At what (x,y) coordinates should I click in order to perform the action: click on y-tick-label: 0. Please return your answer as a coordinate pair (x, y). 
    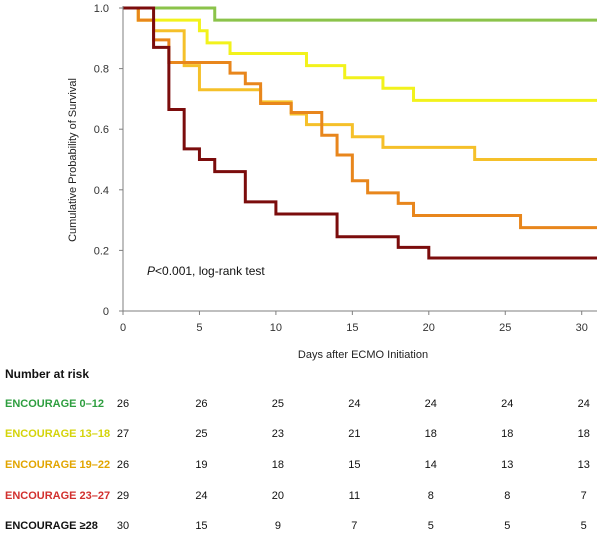
    Looking at the image, I should click on (106, 312).